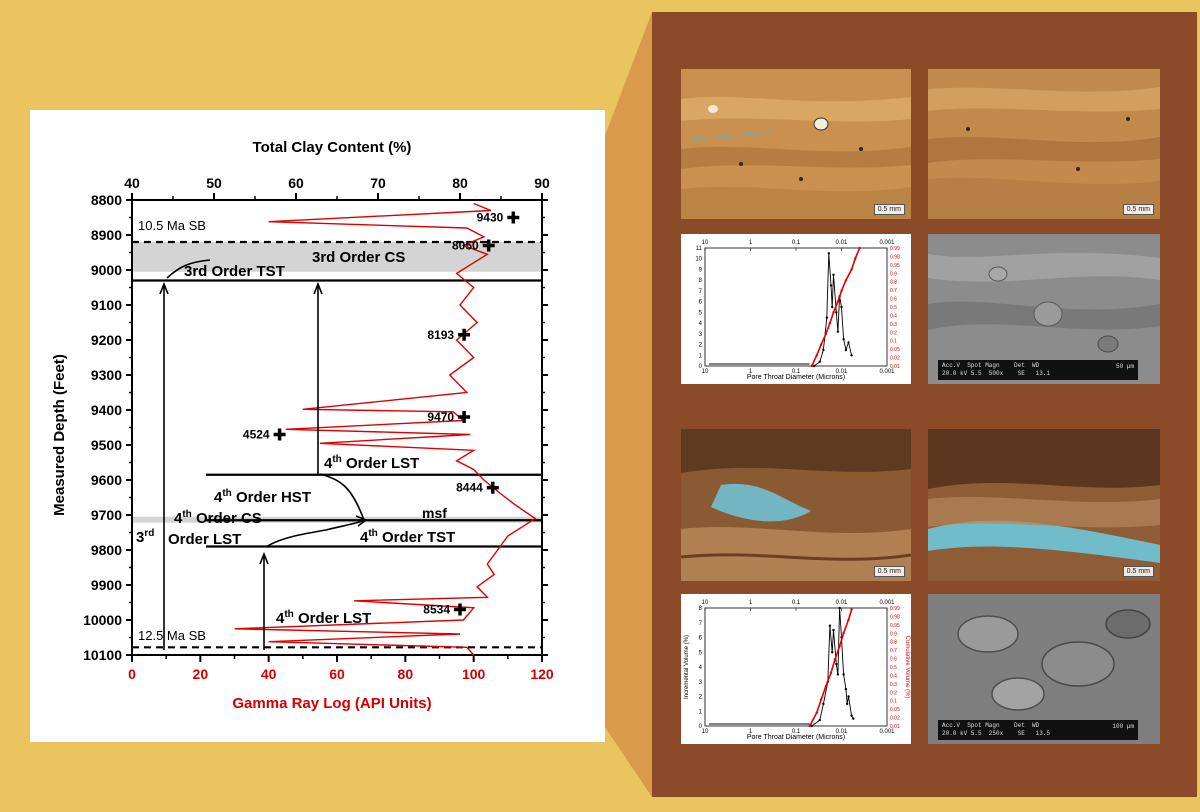 This screenshot has height=812, width=1200. What do you see at coordinates (701, 281) in the screenshot?
I see `psd-left-tick-label: 8` at bounding box center [701, 281].